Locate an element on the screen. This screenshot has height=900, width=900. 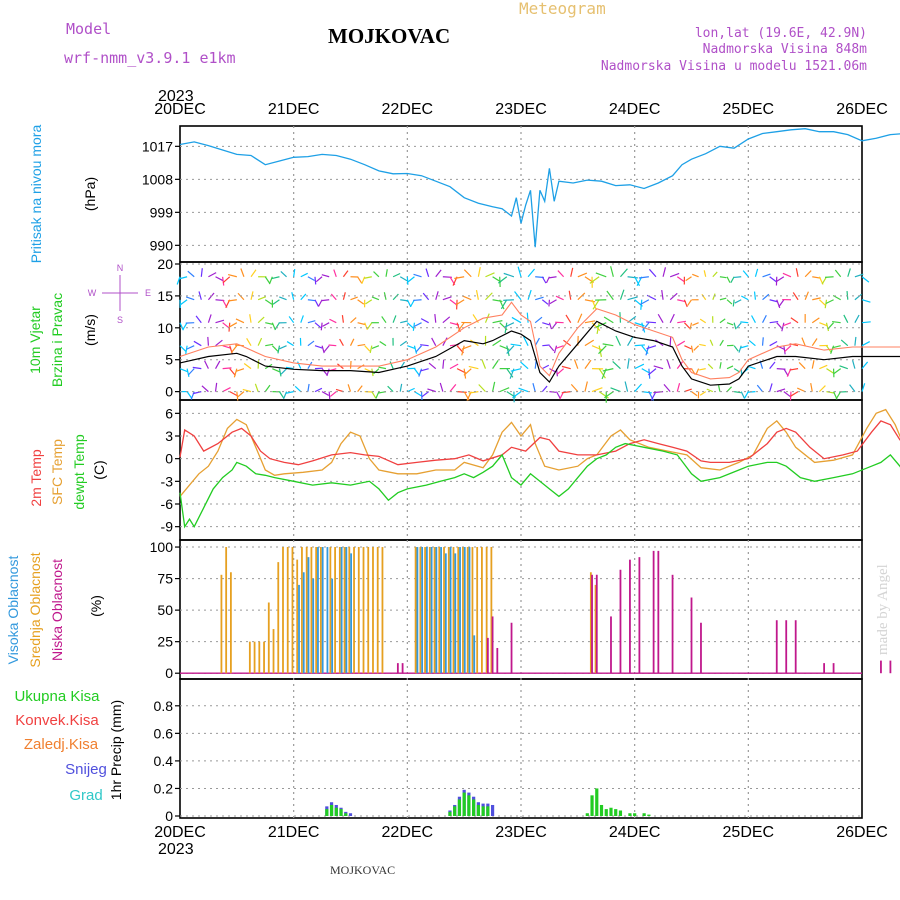
footer-station: MOJKOVAC is located at coordinates (362, 870).